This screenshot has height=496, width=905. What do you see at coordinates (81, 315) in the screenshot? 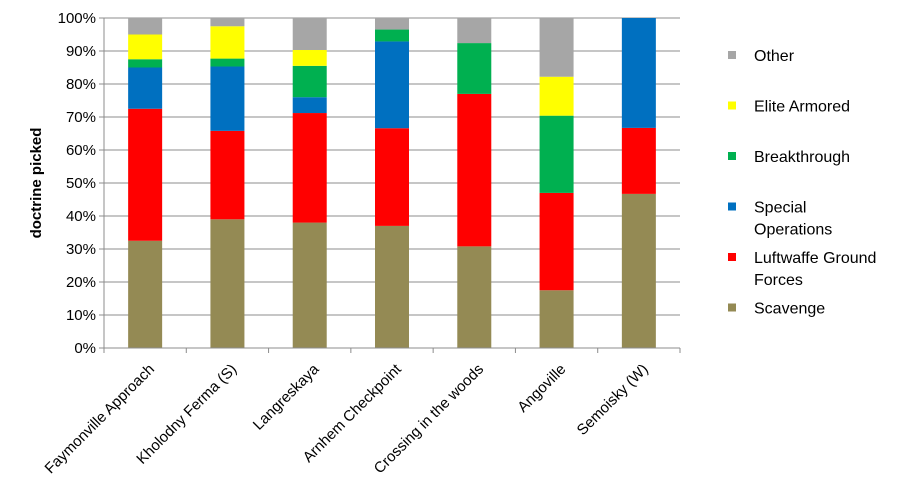
I see `y-tick-label: 10%` at bounding box center [81, 315].